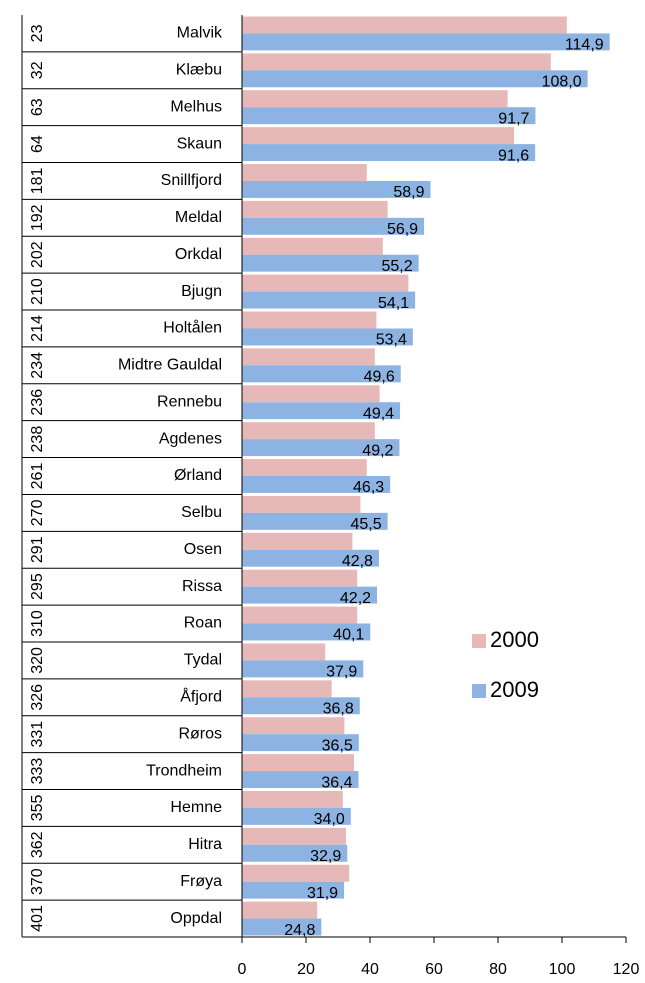 This screenshot has height=983, width=645. What do you see at coordinates (584, 45) in the screenshot?
I see `data-label: 114,9` at bounding box center [584, 45].